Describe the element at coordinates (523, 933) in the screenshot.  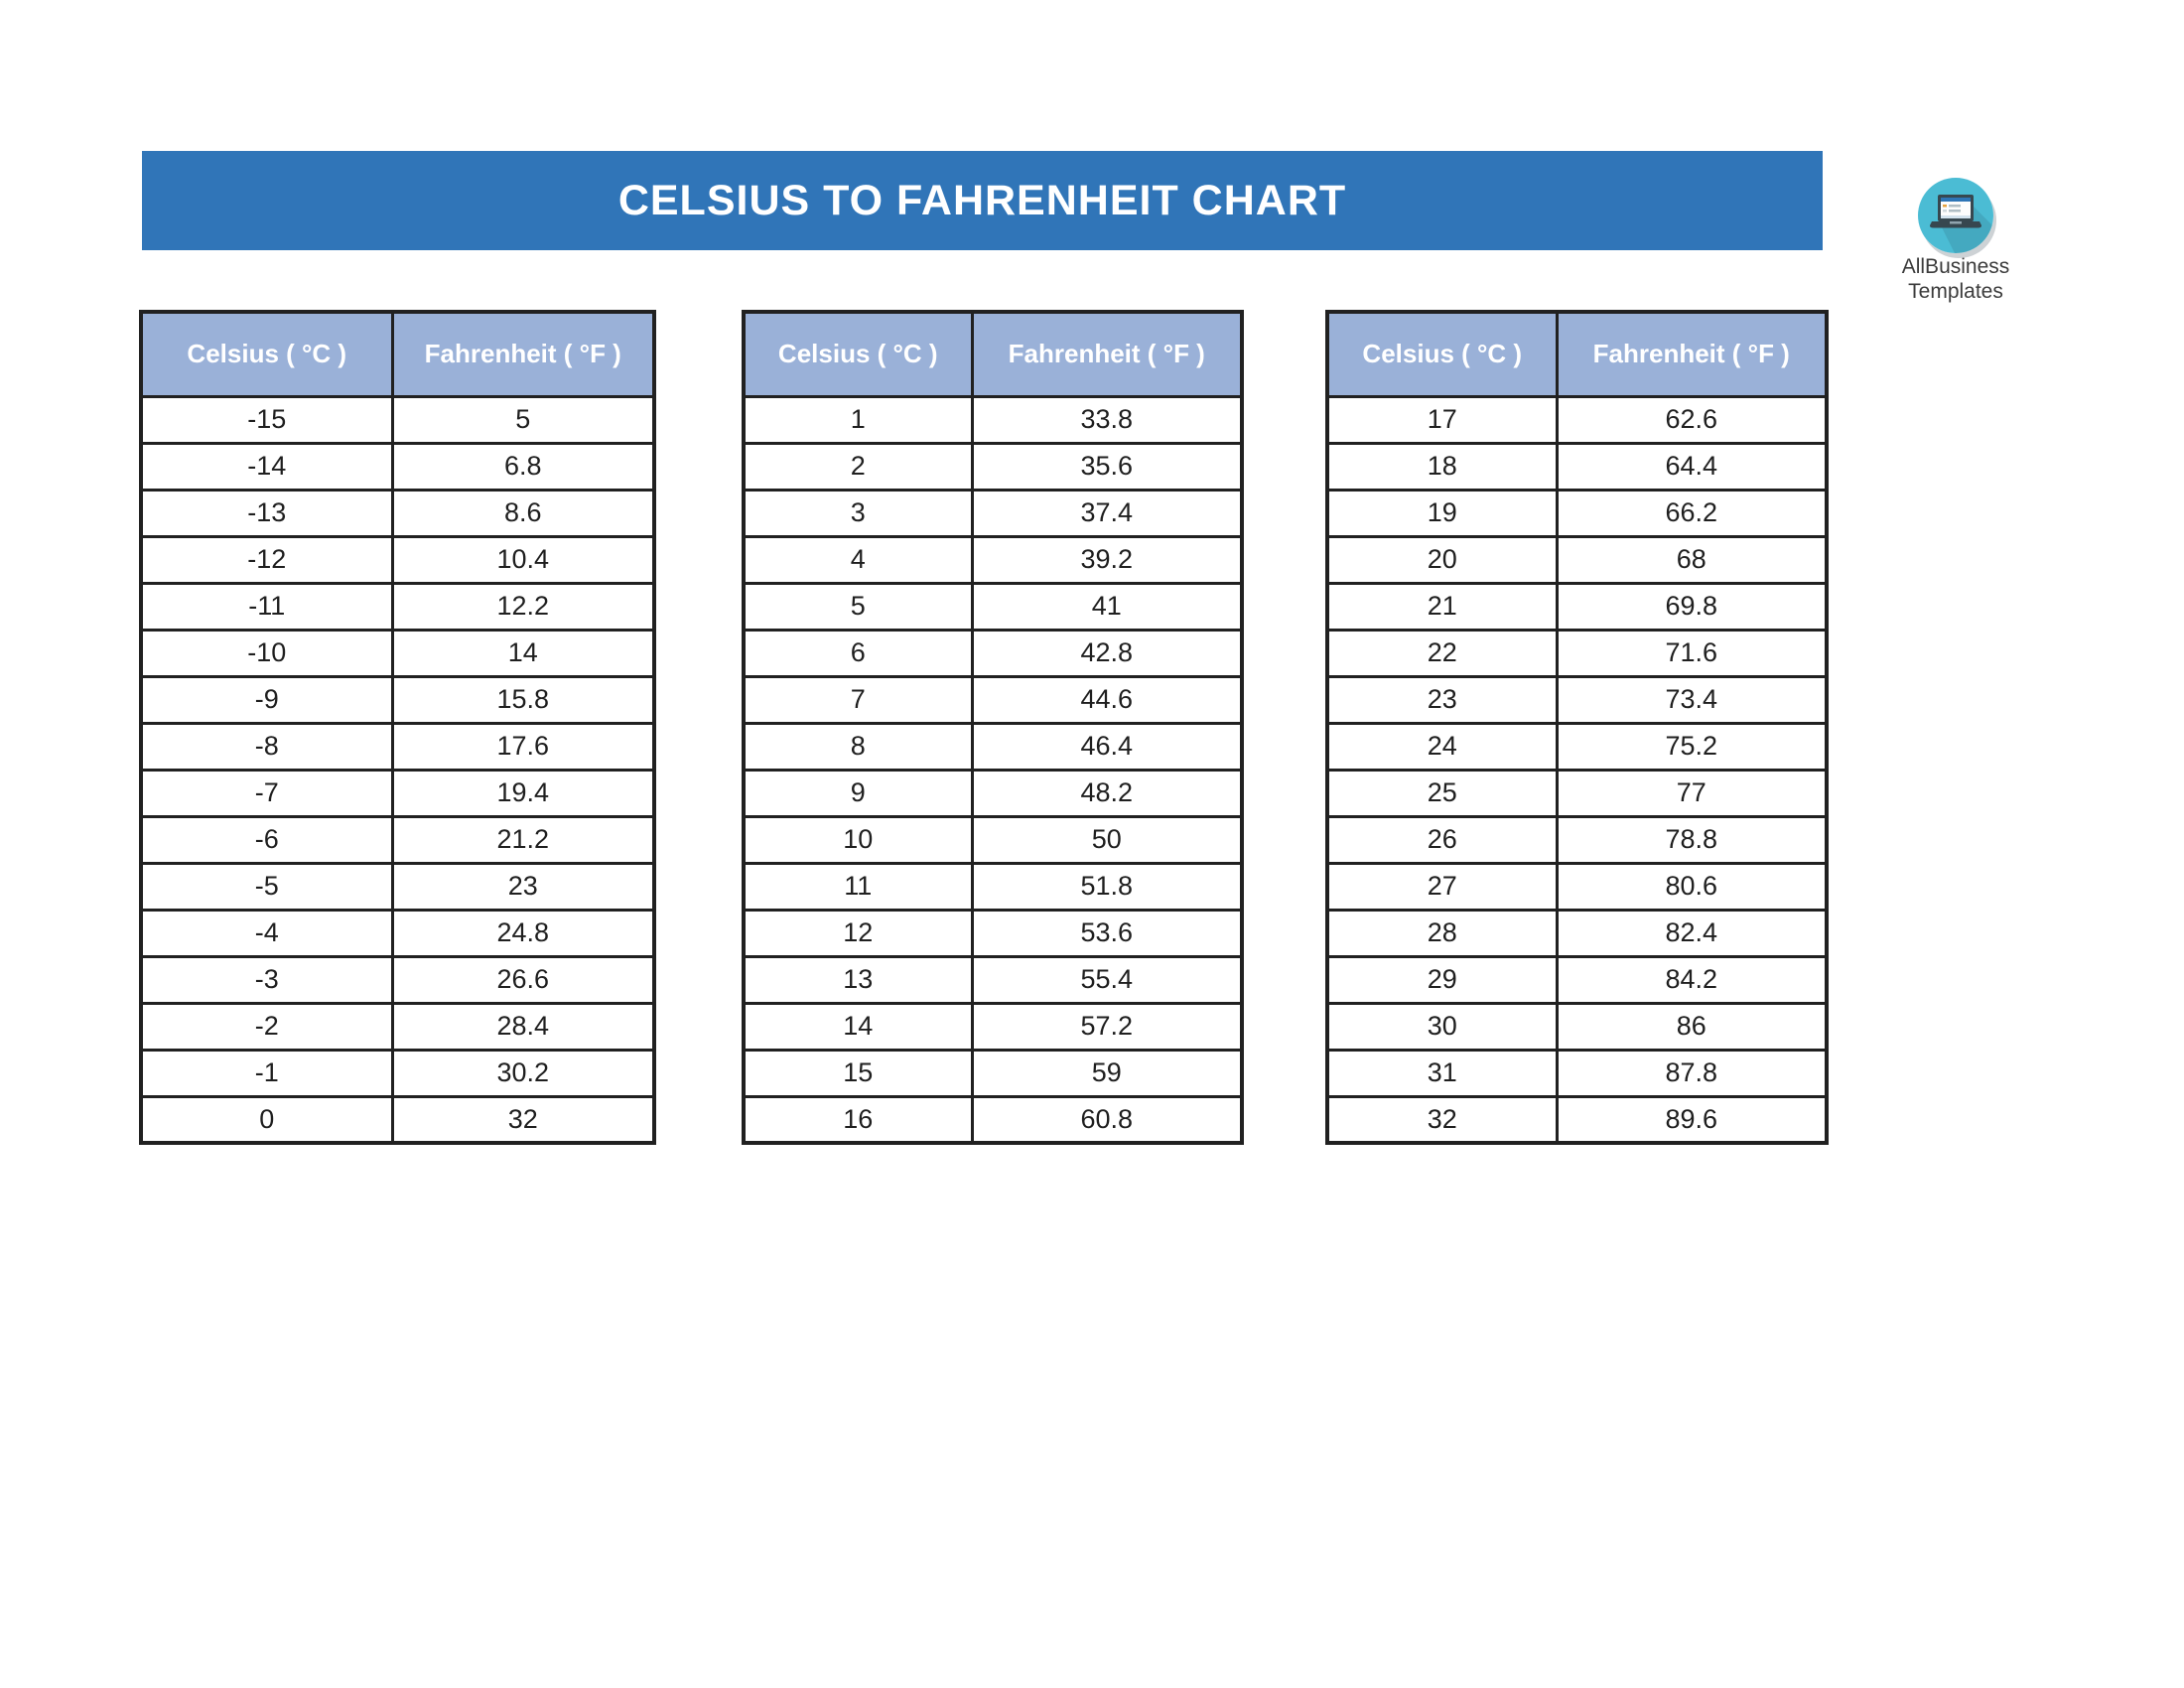
I see `table-cell: 24.8` at that location.